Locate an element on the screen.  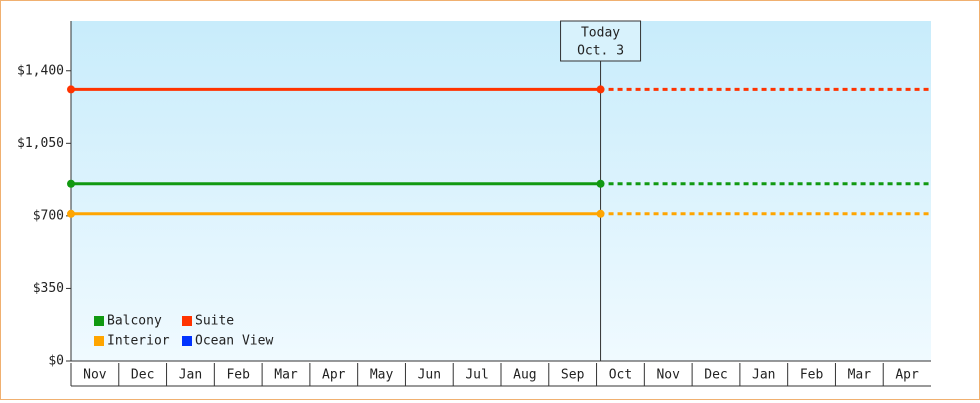
y-tick-label: $1,050 is located at coordinates (40, 143).